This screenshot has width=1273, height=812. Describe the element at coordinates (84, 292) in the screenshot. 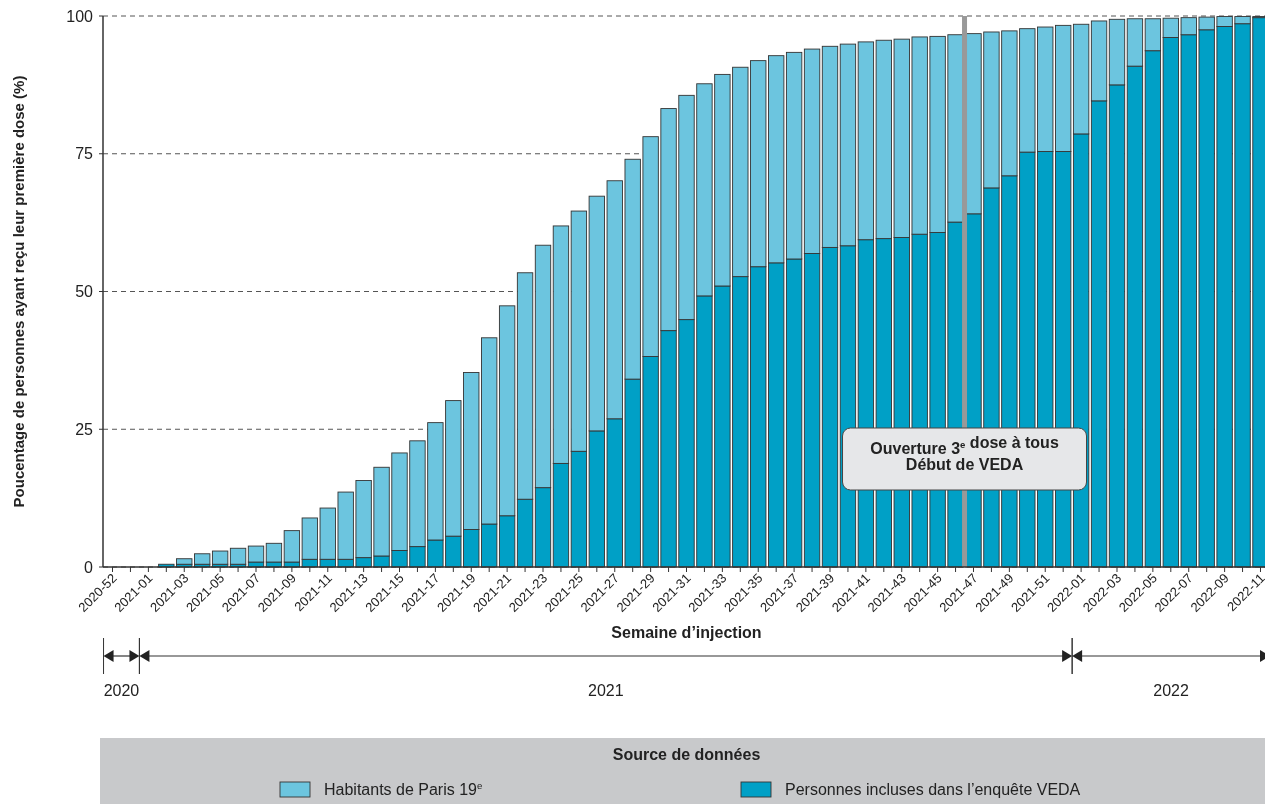

I see `y-tick-label: 50` at that location.